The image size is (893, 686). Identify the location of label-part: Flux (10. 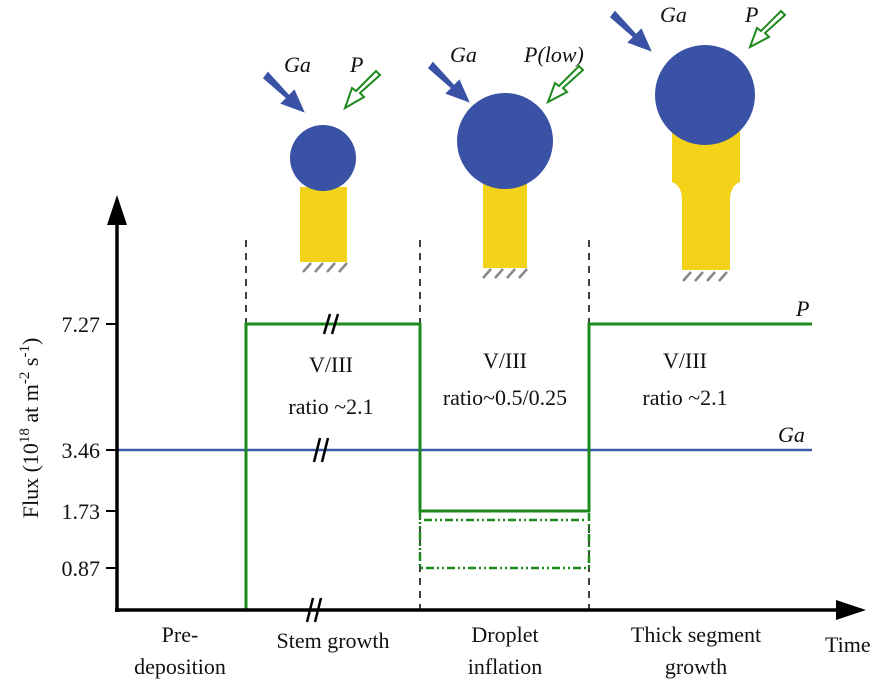
(30, 480).